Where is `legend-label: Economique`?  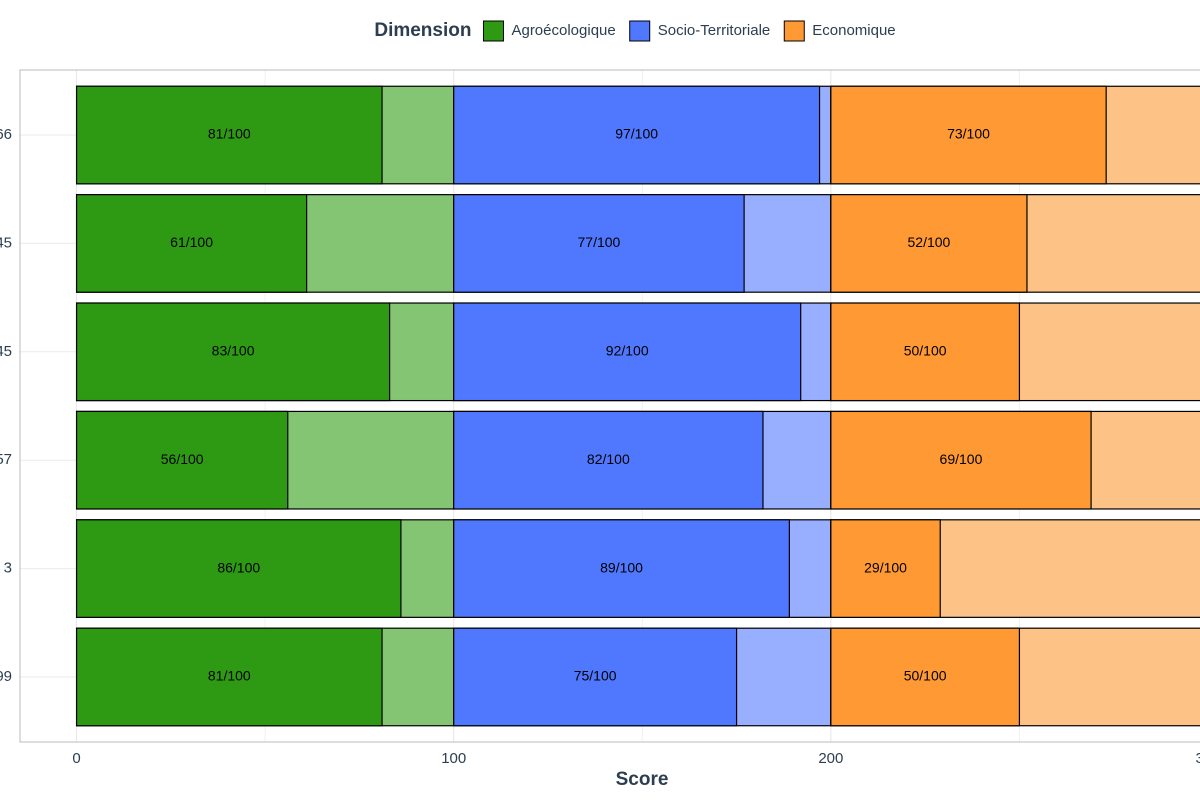 legend-label: Economique is located at coordinates (853, 30).